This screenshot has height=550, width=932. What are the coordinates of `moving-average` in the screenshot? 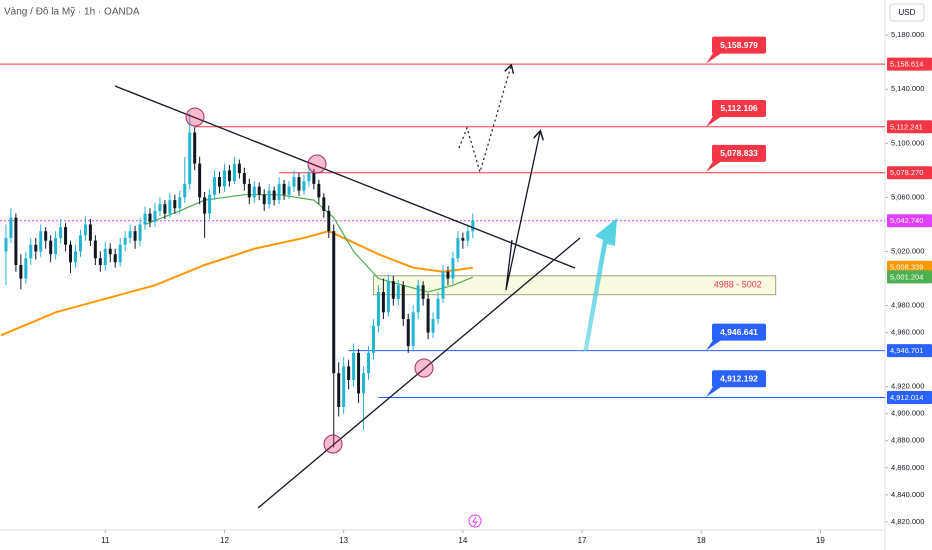 It's located at (236, 283).